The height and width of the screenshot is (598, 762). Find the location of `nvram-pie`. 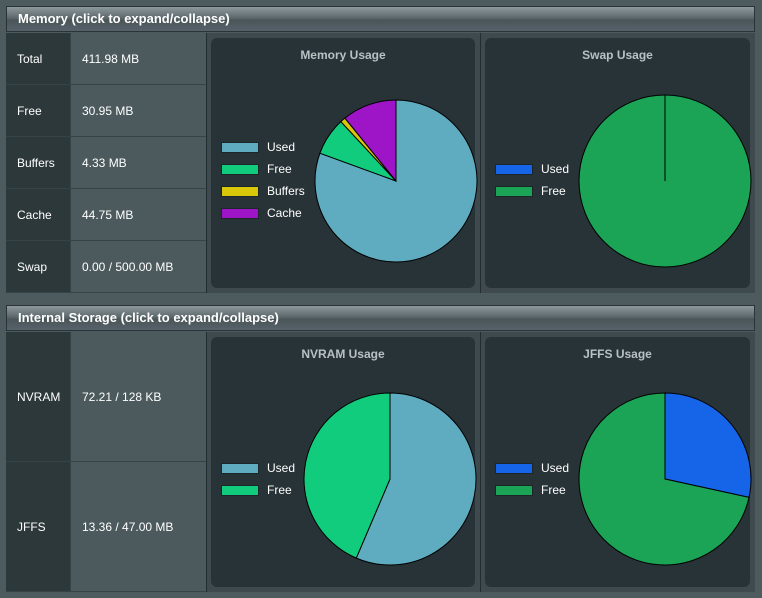

nvram-pie is located at coordinates (390, 479).